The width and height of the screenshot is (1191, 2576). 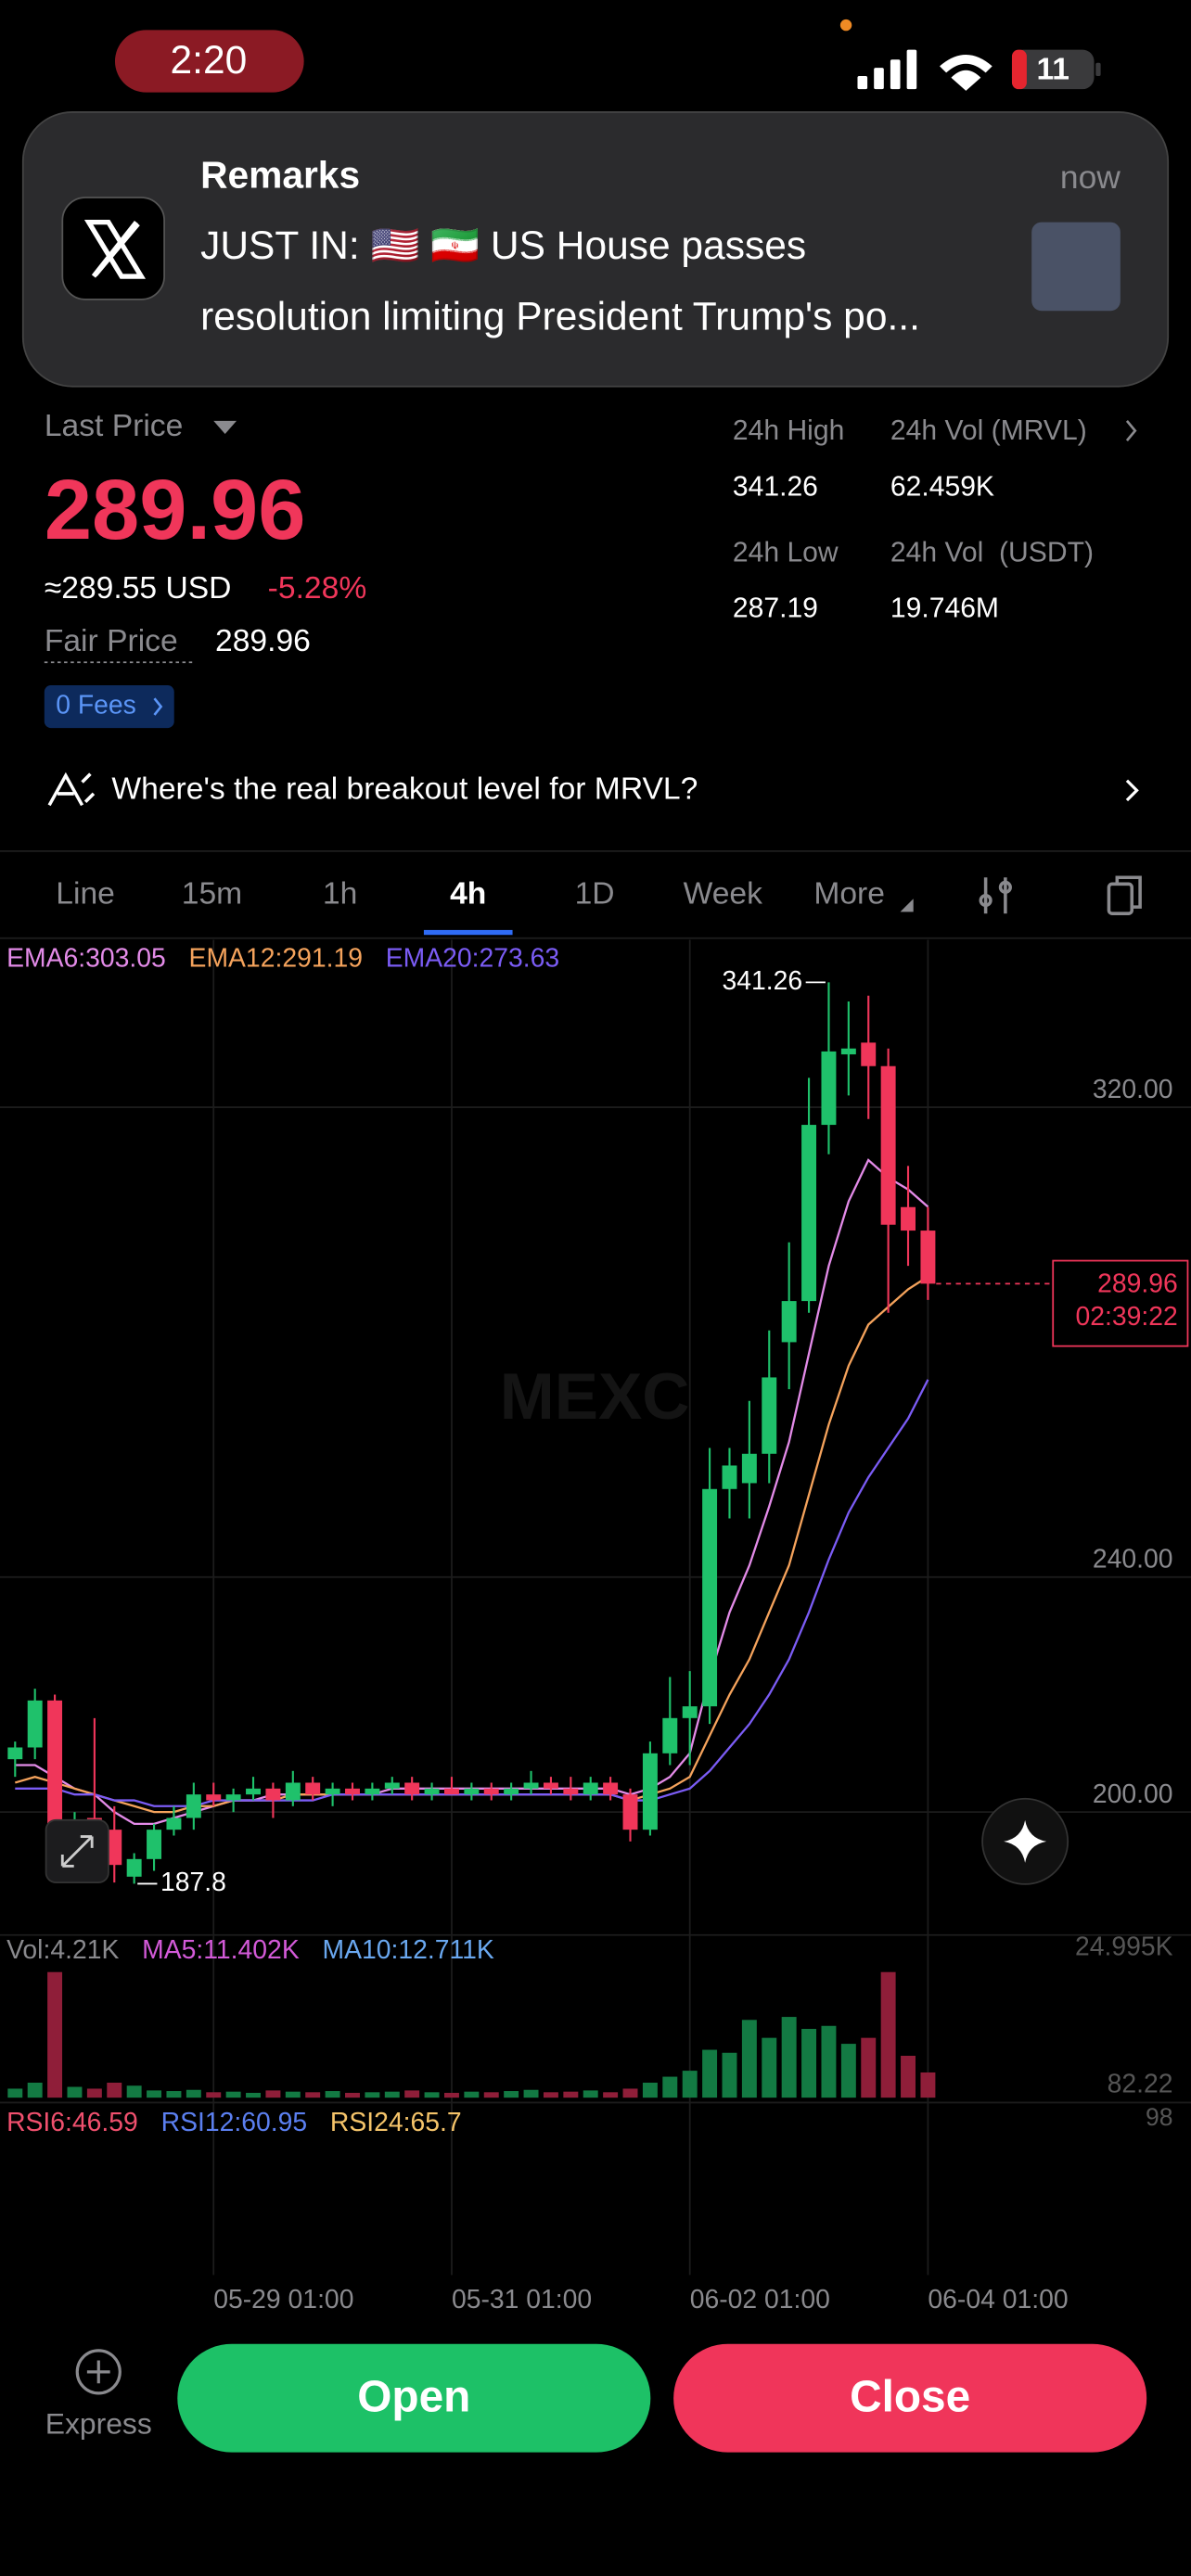 What do you see at coordinates (225, 427) in the screenshot?
I see `dropdown-caret` at bounding box center [225, 427].